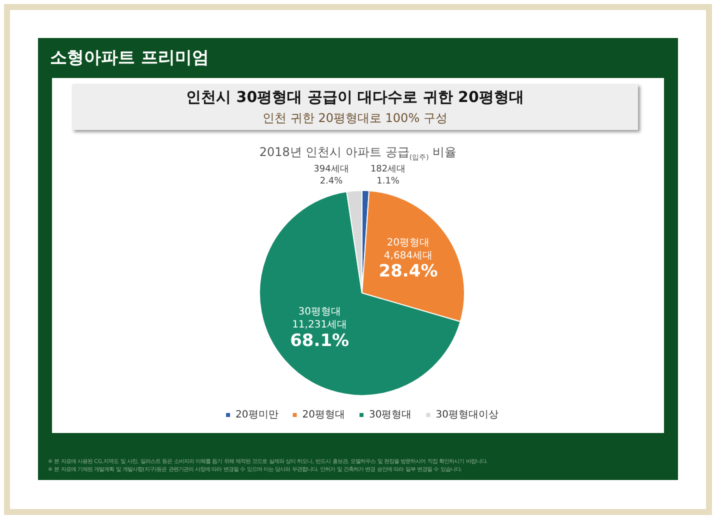 The height and width of the screenshot is (519, 716). Describe the element at coordinates (331, 175) in the screenshot. I see `data-label: 394세대 2.4%` at that location.